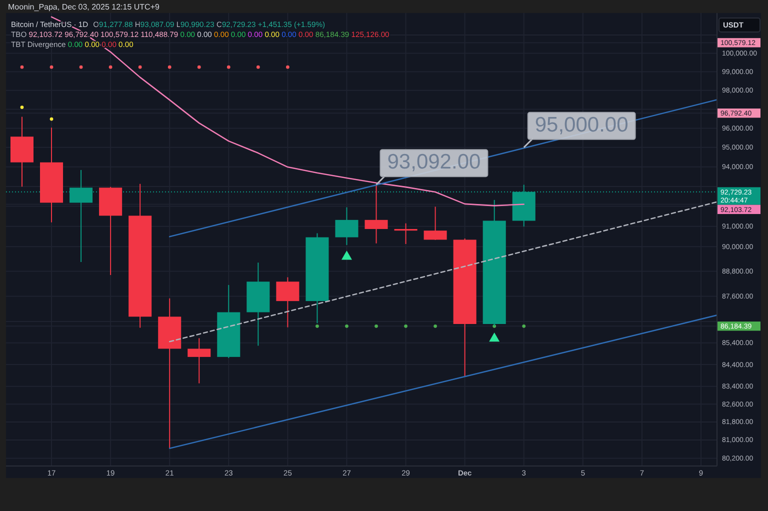  What do you see at coordinates (84, 7) in the screenshot?
I see `text: Moonin_Papa, Dec 03, 2025 12:15 UTC+9` at bounding box center [84, 7].